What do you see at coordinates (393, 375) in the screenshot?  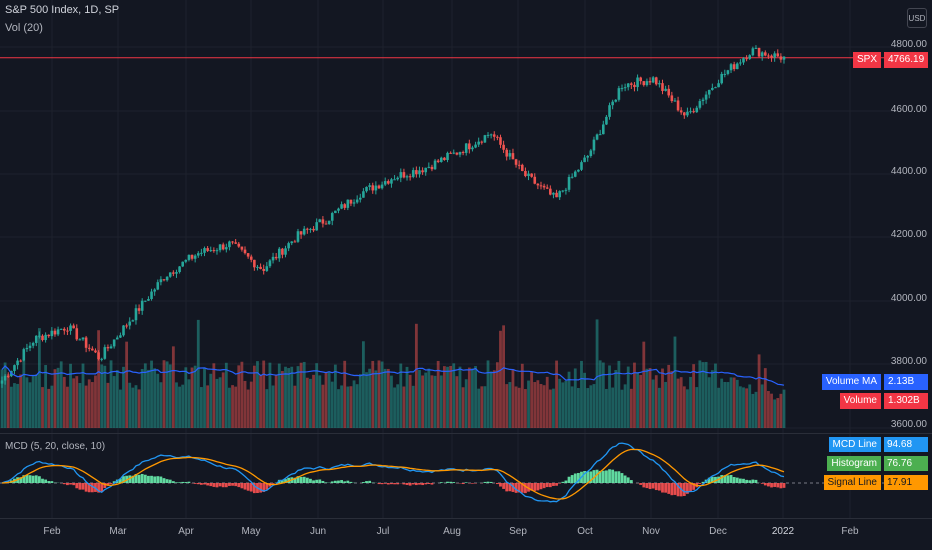 I see `volume-ma-line` at bounding box center [393, 375].